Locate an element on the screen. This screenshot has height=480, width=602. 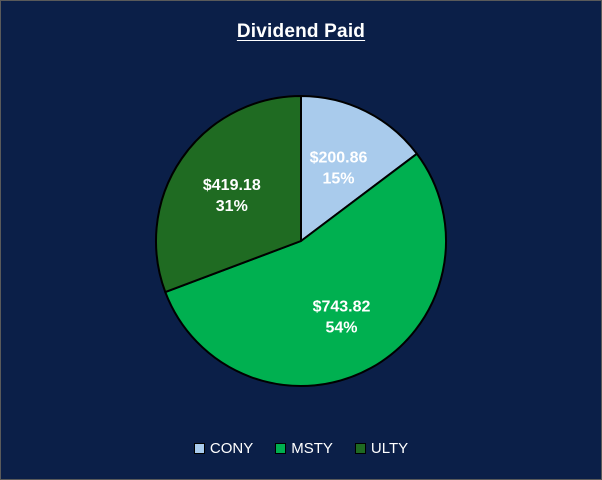
legend-label-msty: MSTY is located at coordinates (312, 448).